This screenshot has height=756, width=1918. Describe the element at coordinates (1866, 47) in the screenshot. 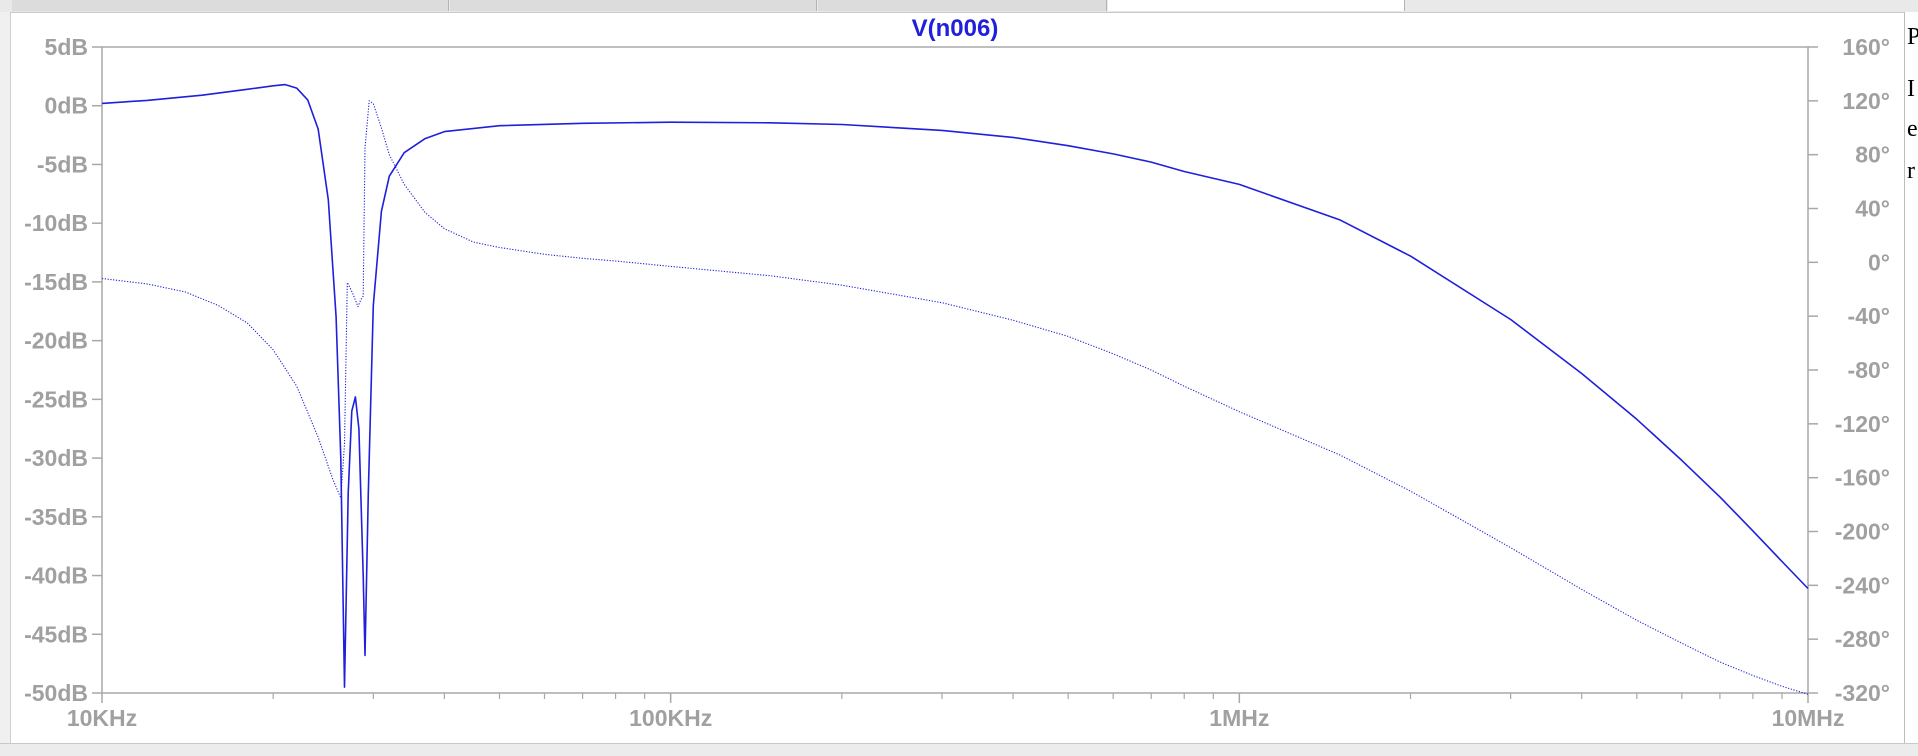

I see `y-right-tick-label: 160°` at that location.